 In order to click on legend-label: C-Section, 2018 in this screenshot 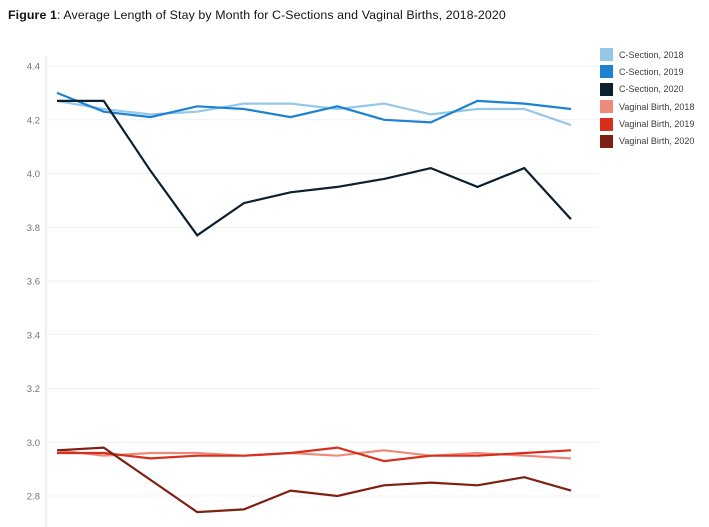, I will do `click(651, 54)`.